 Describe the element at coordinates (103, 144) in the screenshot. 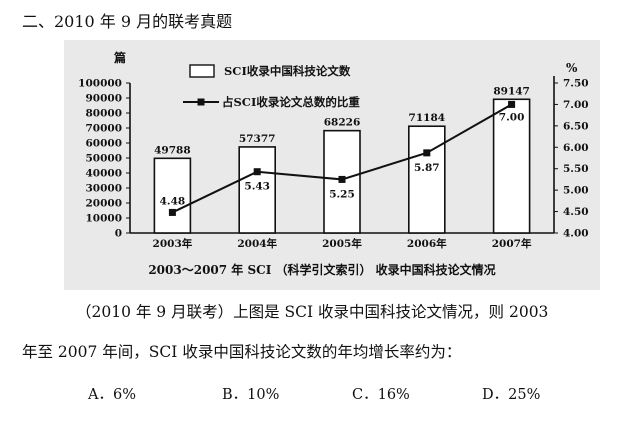

I see `left-tick-label: 60000` at that location.